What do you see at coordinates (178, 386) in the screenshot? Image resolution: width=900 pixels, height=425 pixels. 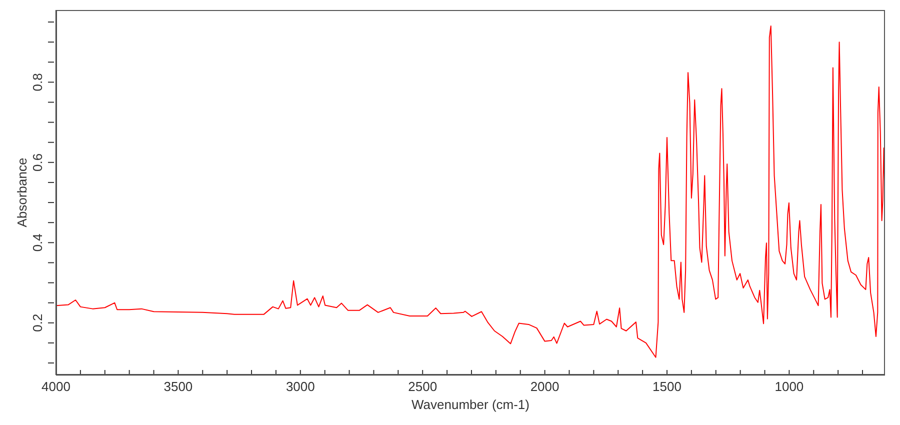 I see `x-tick-label: 3500` at bounding box center [178, 386].